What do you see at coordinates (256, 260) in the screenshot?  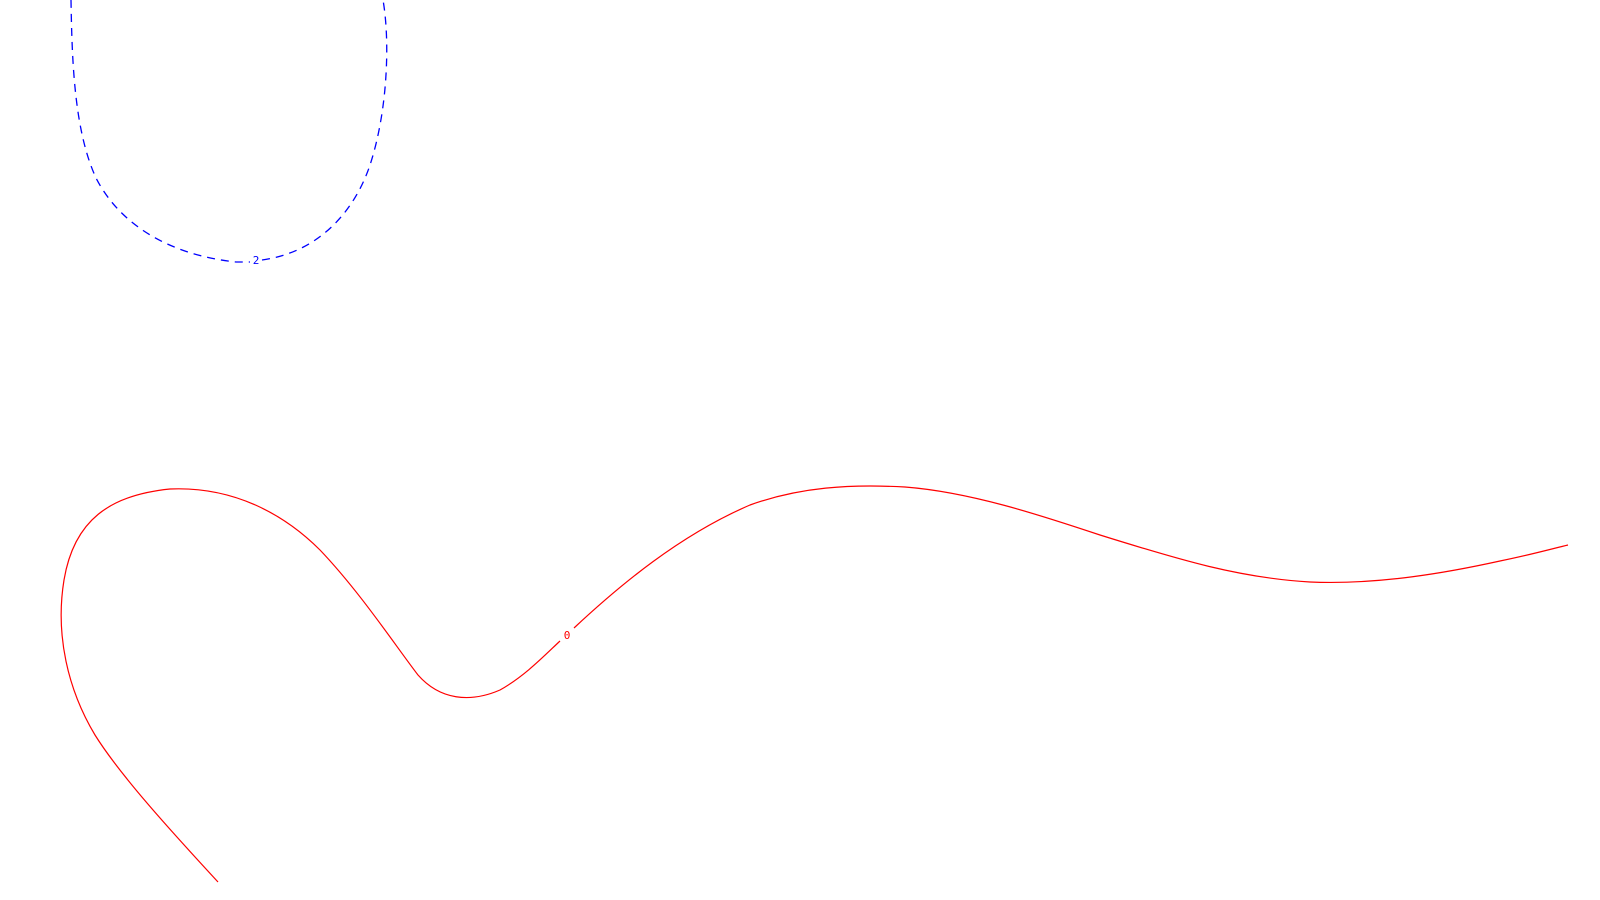 I see `contour-label-level-2: 2` at bounding box center [256, 260].